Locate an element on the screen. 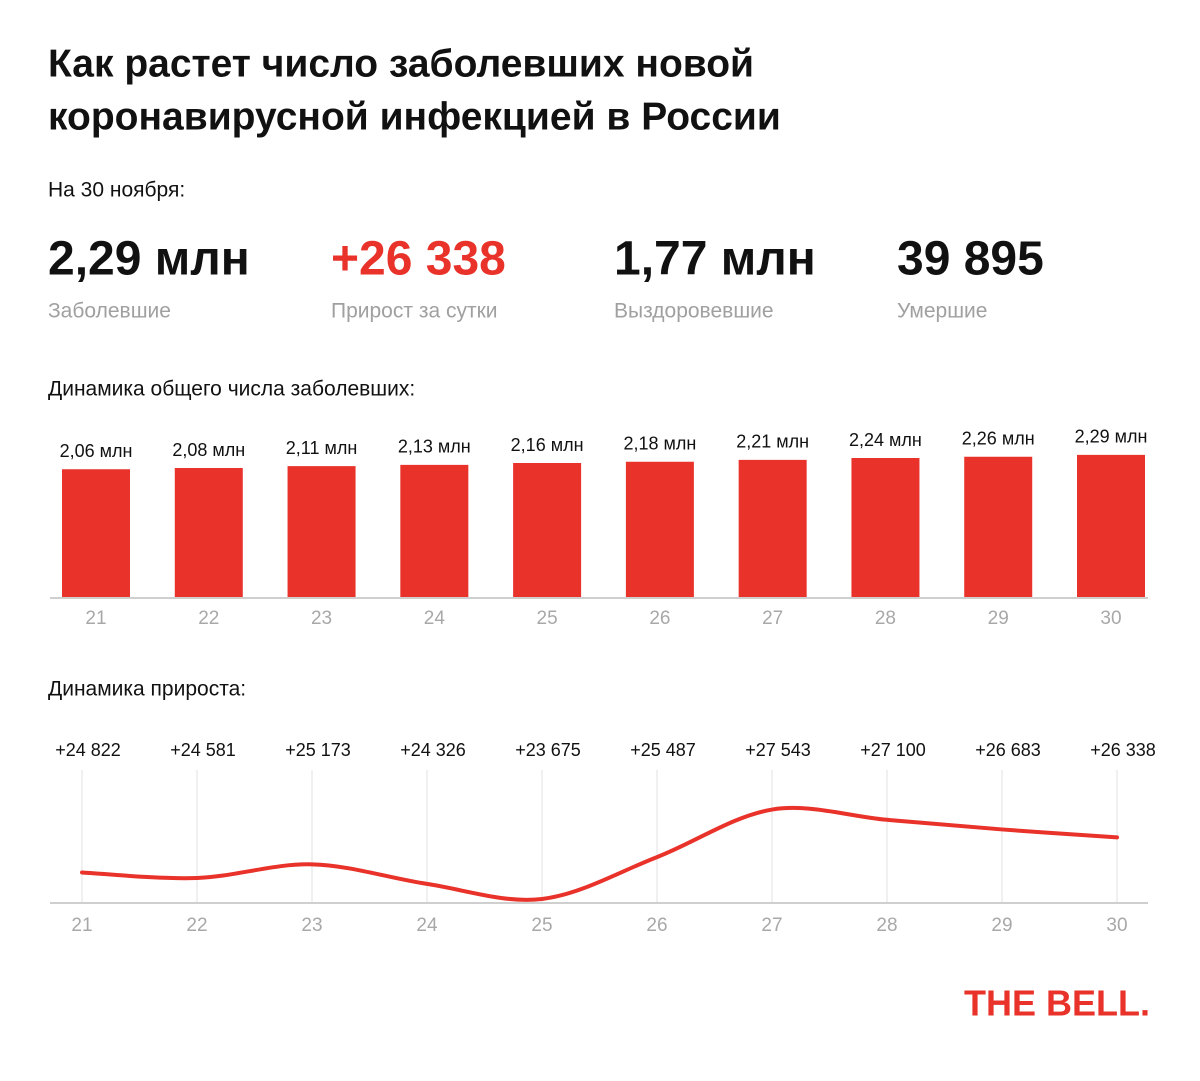 The height and width of the screenshot is (1081, 1200). value-label: +27 100 is located at coordinates (893, 750).